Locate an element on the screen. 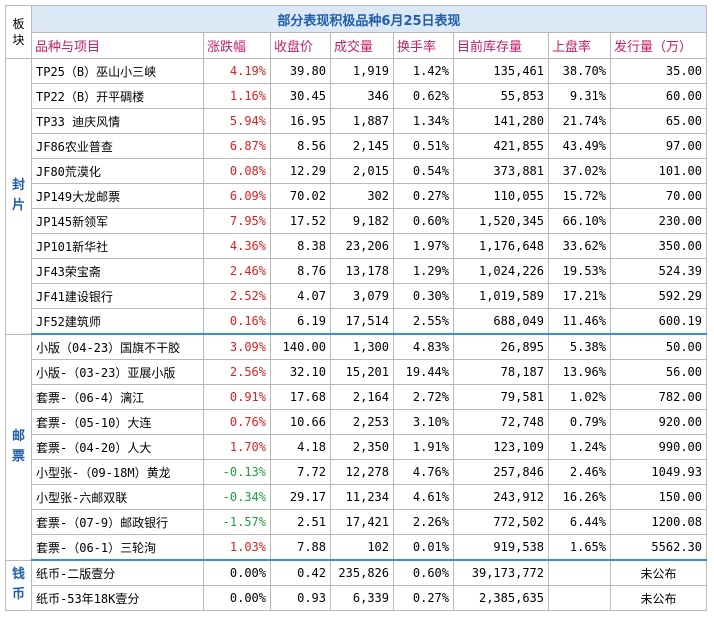 This screenshot has width=714, height=637. close-price-cell: 2.51 is located at coordinates (300, 522).